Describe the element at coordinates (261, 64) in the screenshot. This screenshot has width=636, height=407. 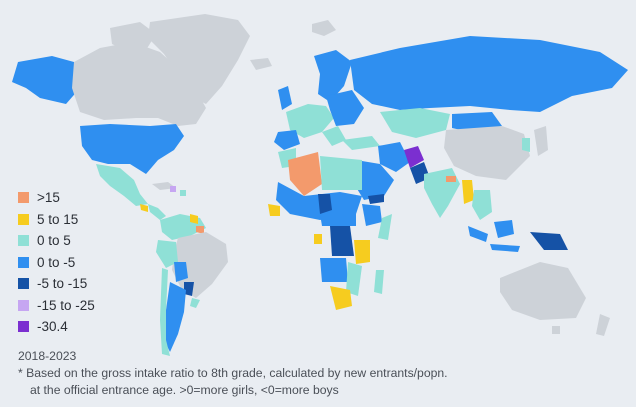
I see `iceland-shape` at that location.